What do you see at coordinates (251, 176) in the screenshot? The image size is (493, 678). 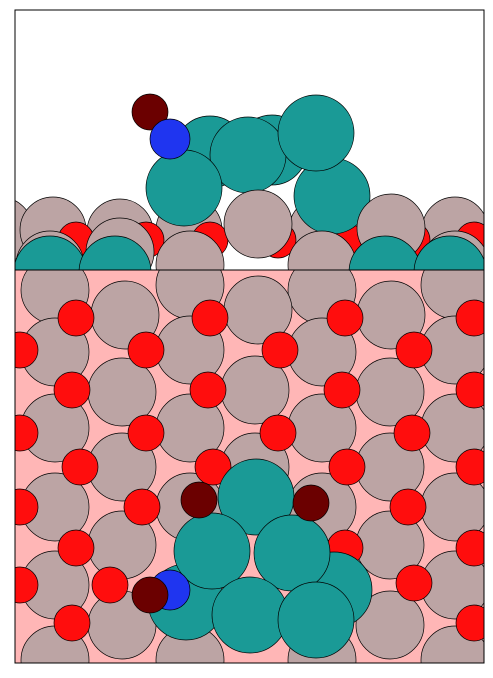 I see `adsorbate-side` at bounding box center [251, 176].